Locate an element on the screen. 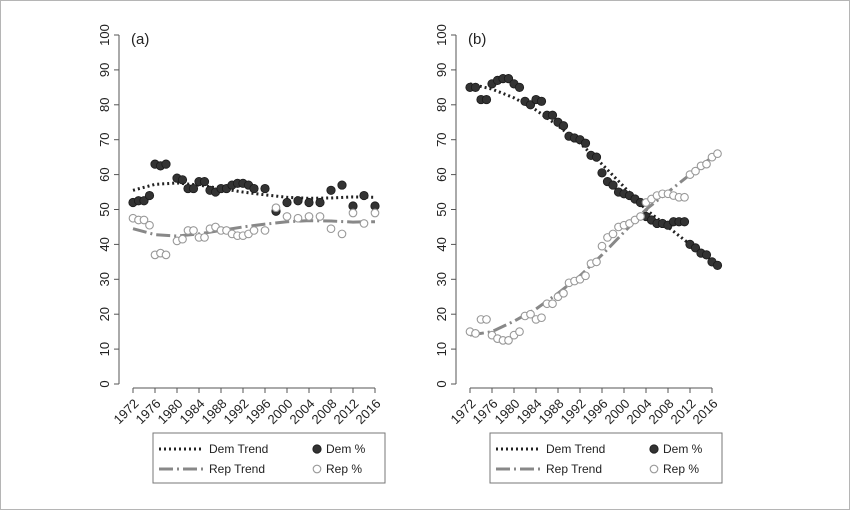 The height and width of the screenshot is (514, 850). y-tick-label: 60 is located at coordinates (104, 174).